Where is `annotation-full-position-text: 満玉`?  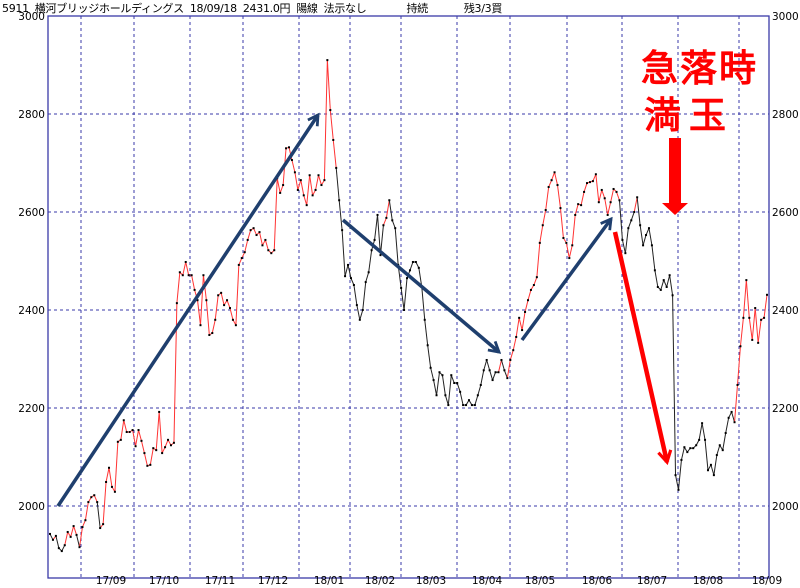
annotation-full-position-text: 満玉 is located at coordinates (689, 115).